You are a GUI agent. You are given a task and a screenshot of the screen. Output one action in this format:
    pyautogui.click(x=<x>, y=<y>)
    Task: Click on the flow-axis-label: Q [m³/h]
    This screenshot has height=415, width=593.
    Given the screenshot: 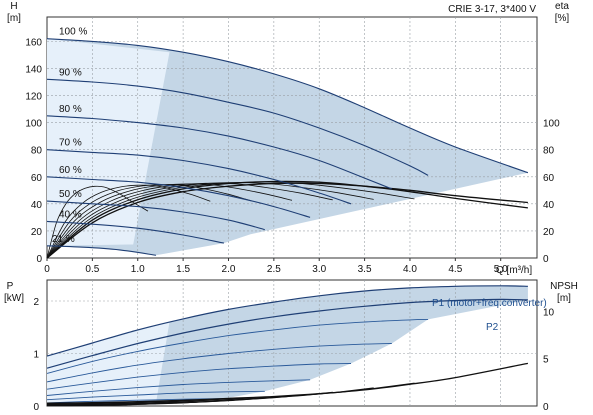 What is the action you would take?
    pyautogui.click(x=514, y=270)
    